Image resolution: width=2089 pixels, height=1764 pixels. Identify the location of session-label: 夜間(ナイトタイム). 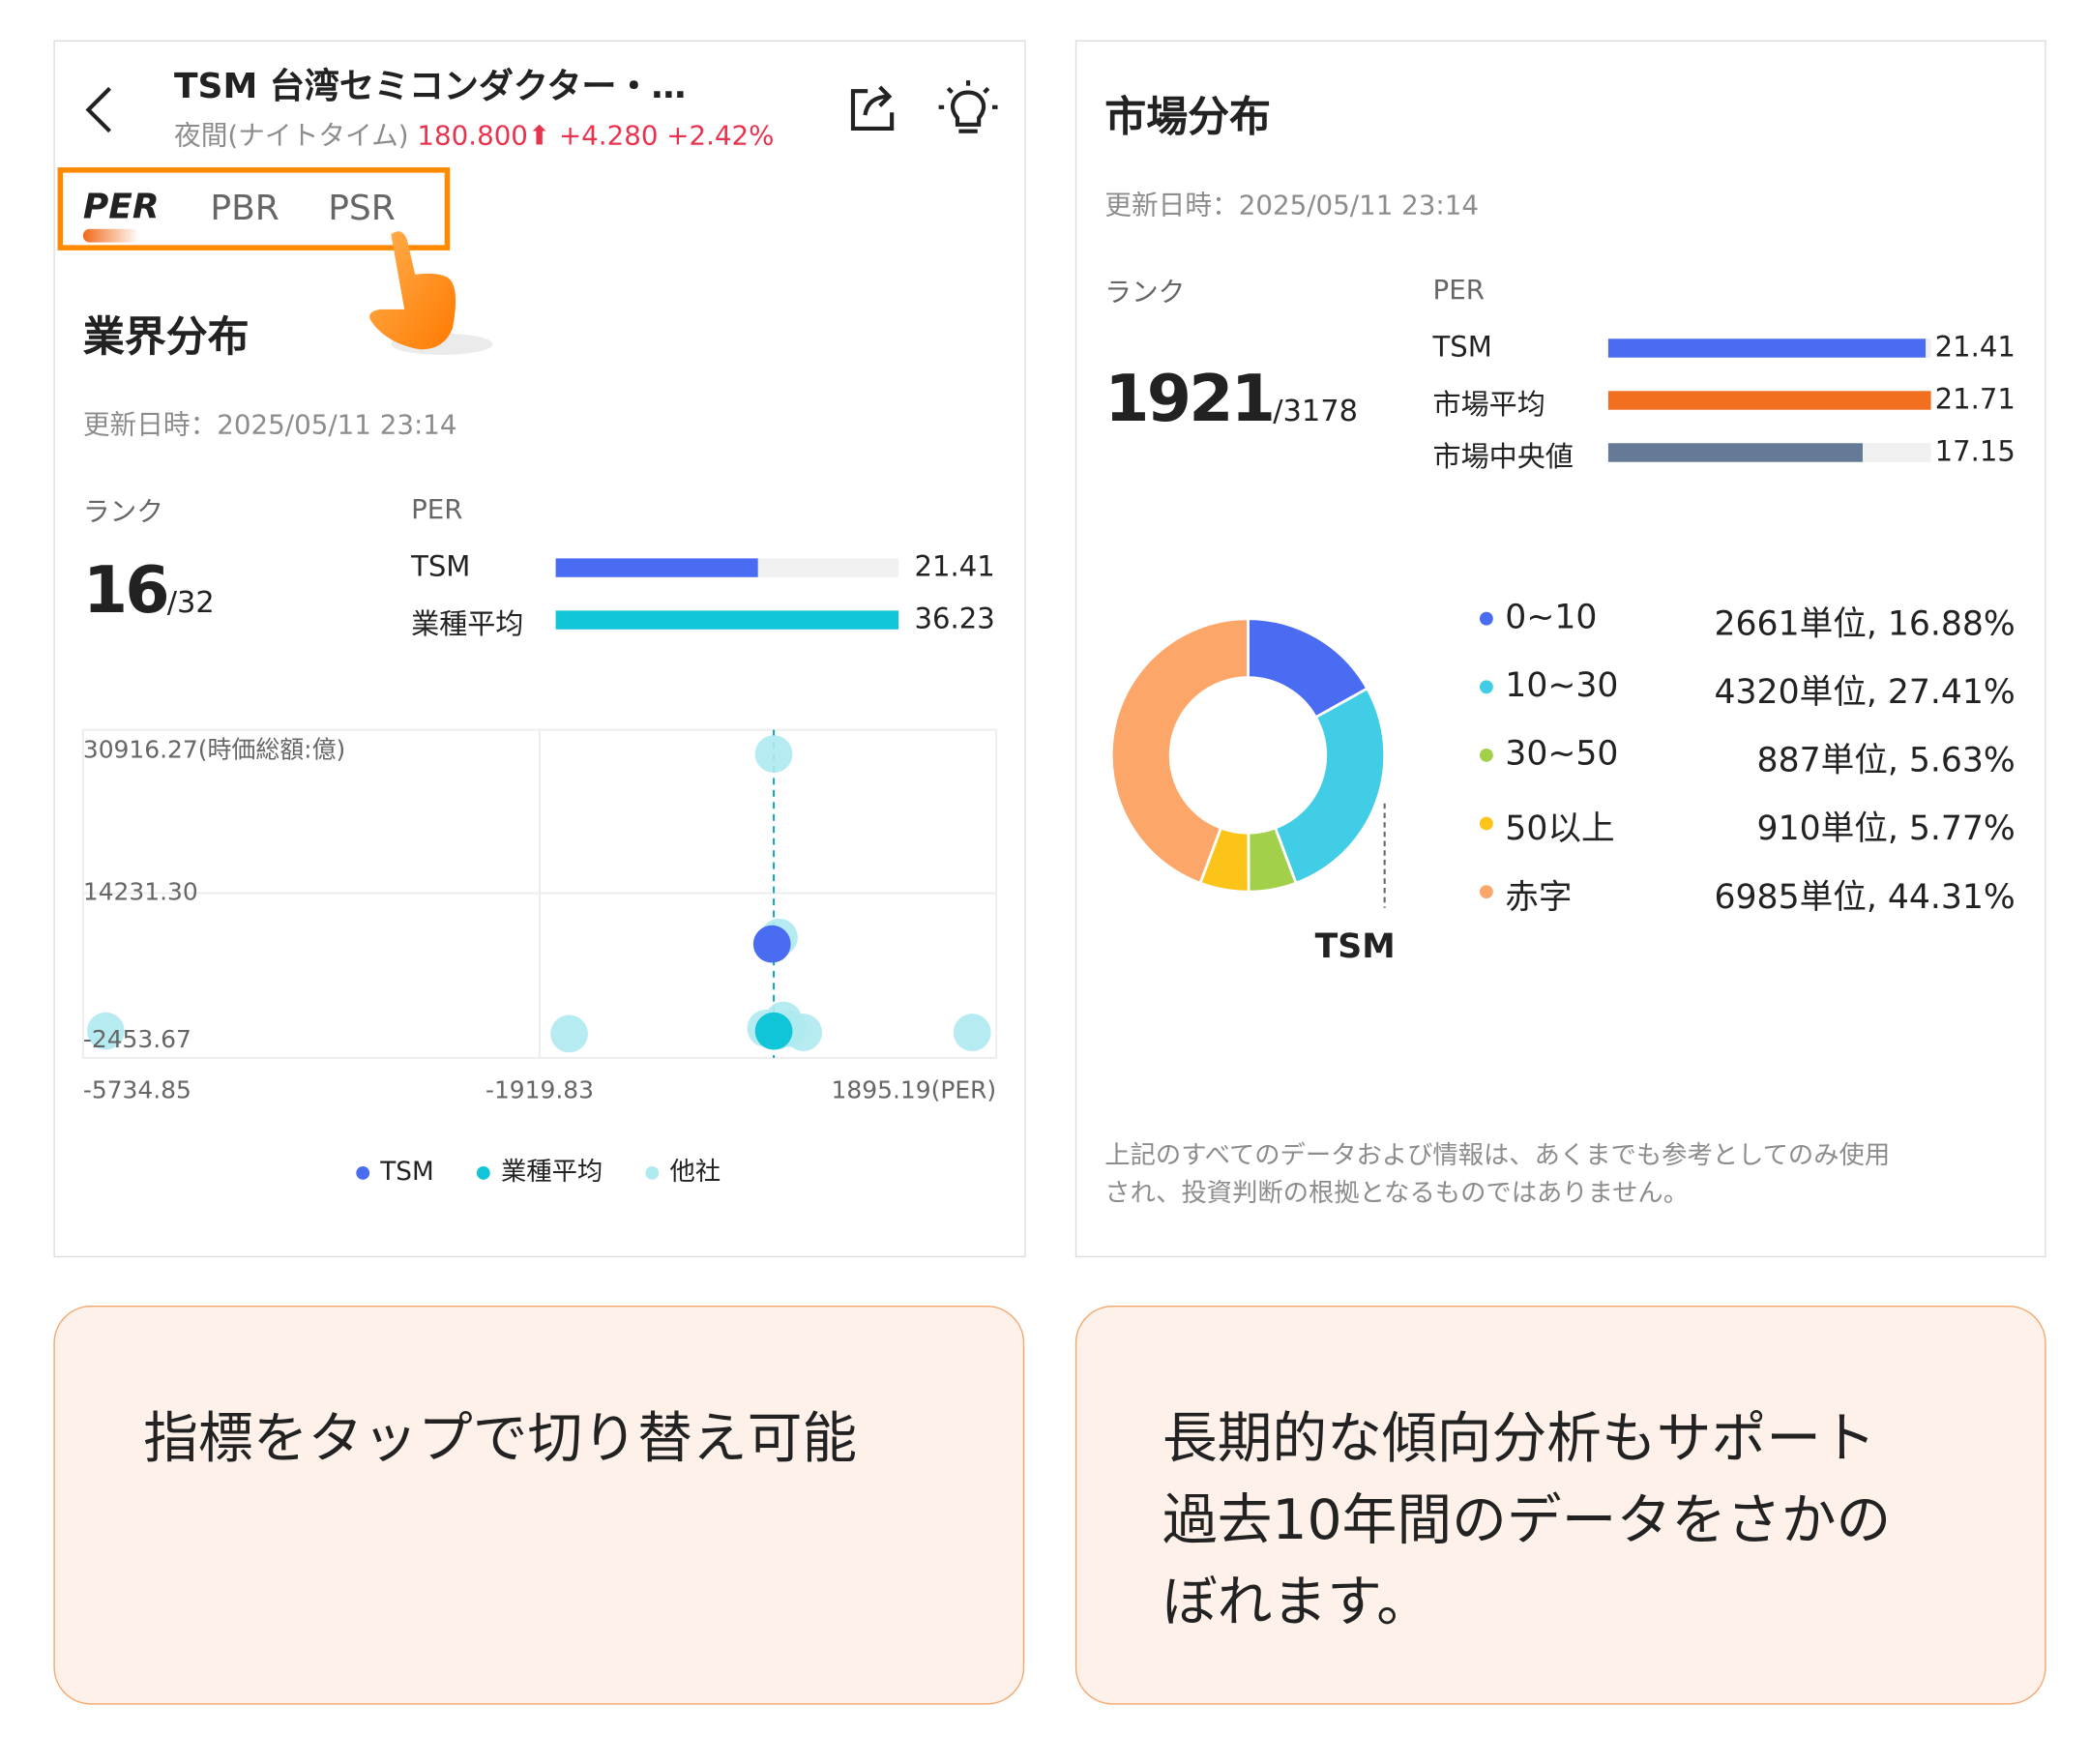
(291, 135).